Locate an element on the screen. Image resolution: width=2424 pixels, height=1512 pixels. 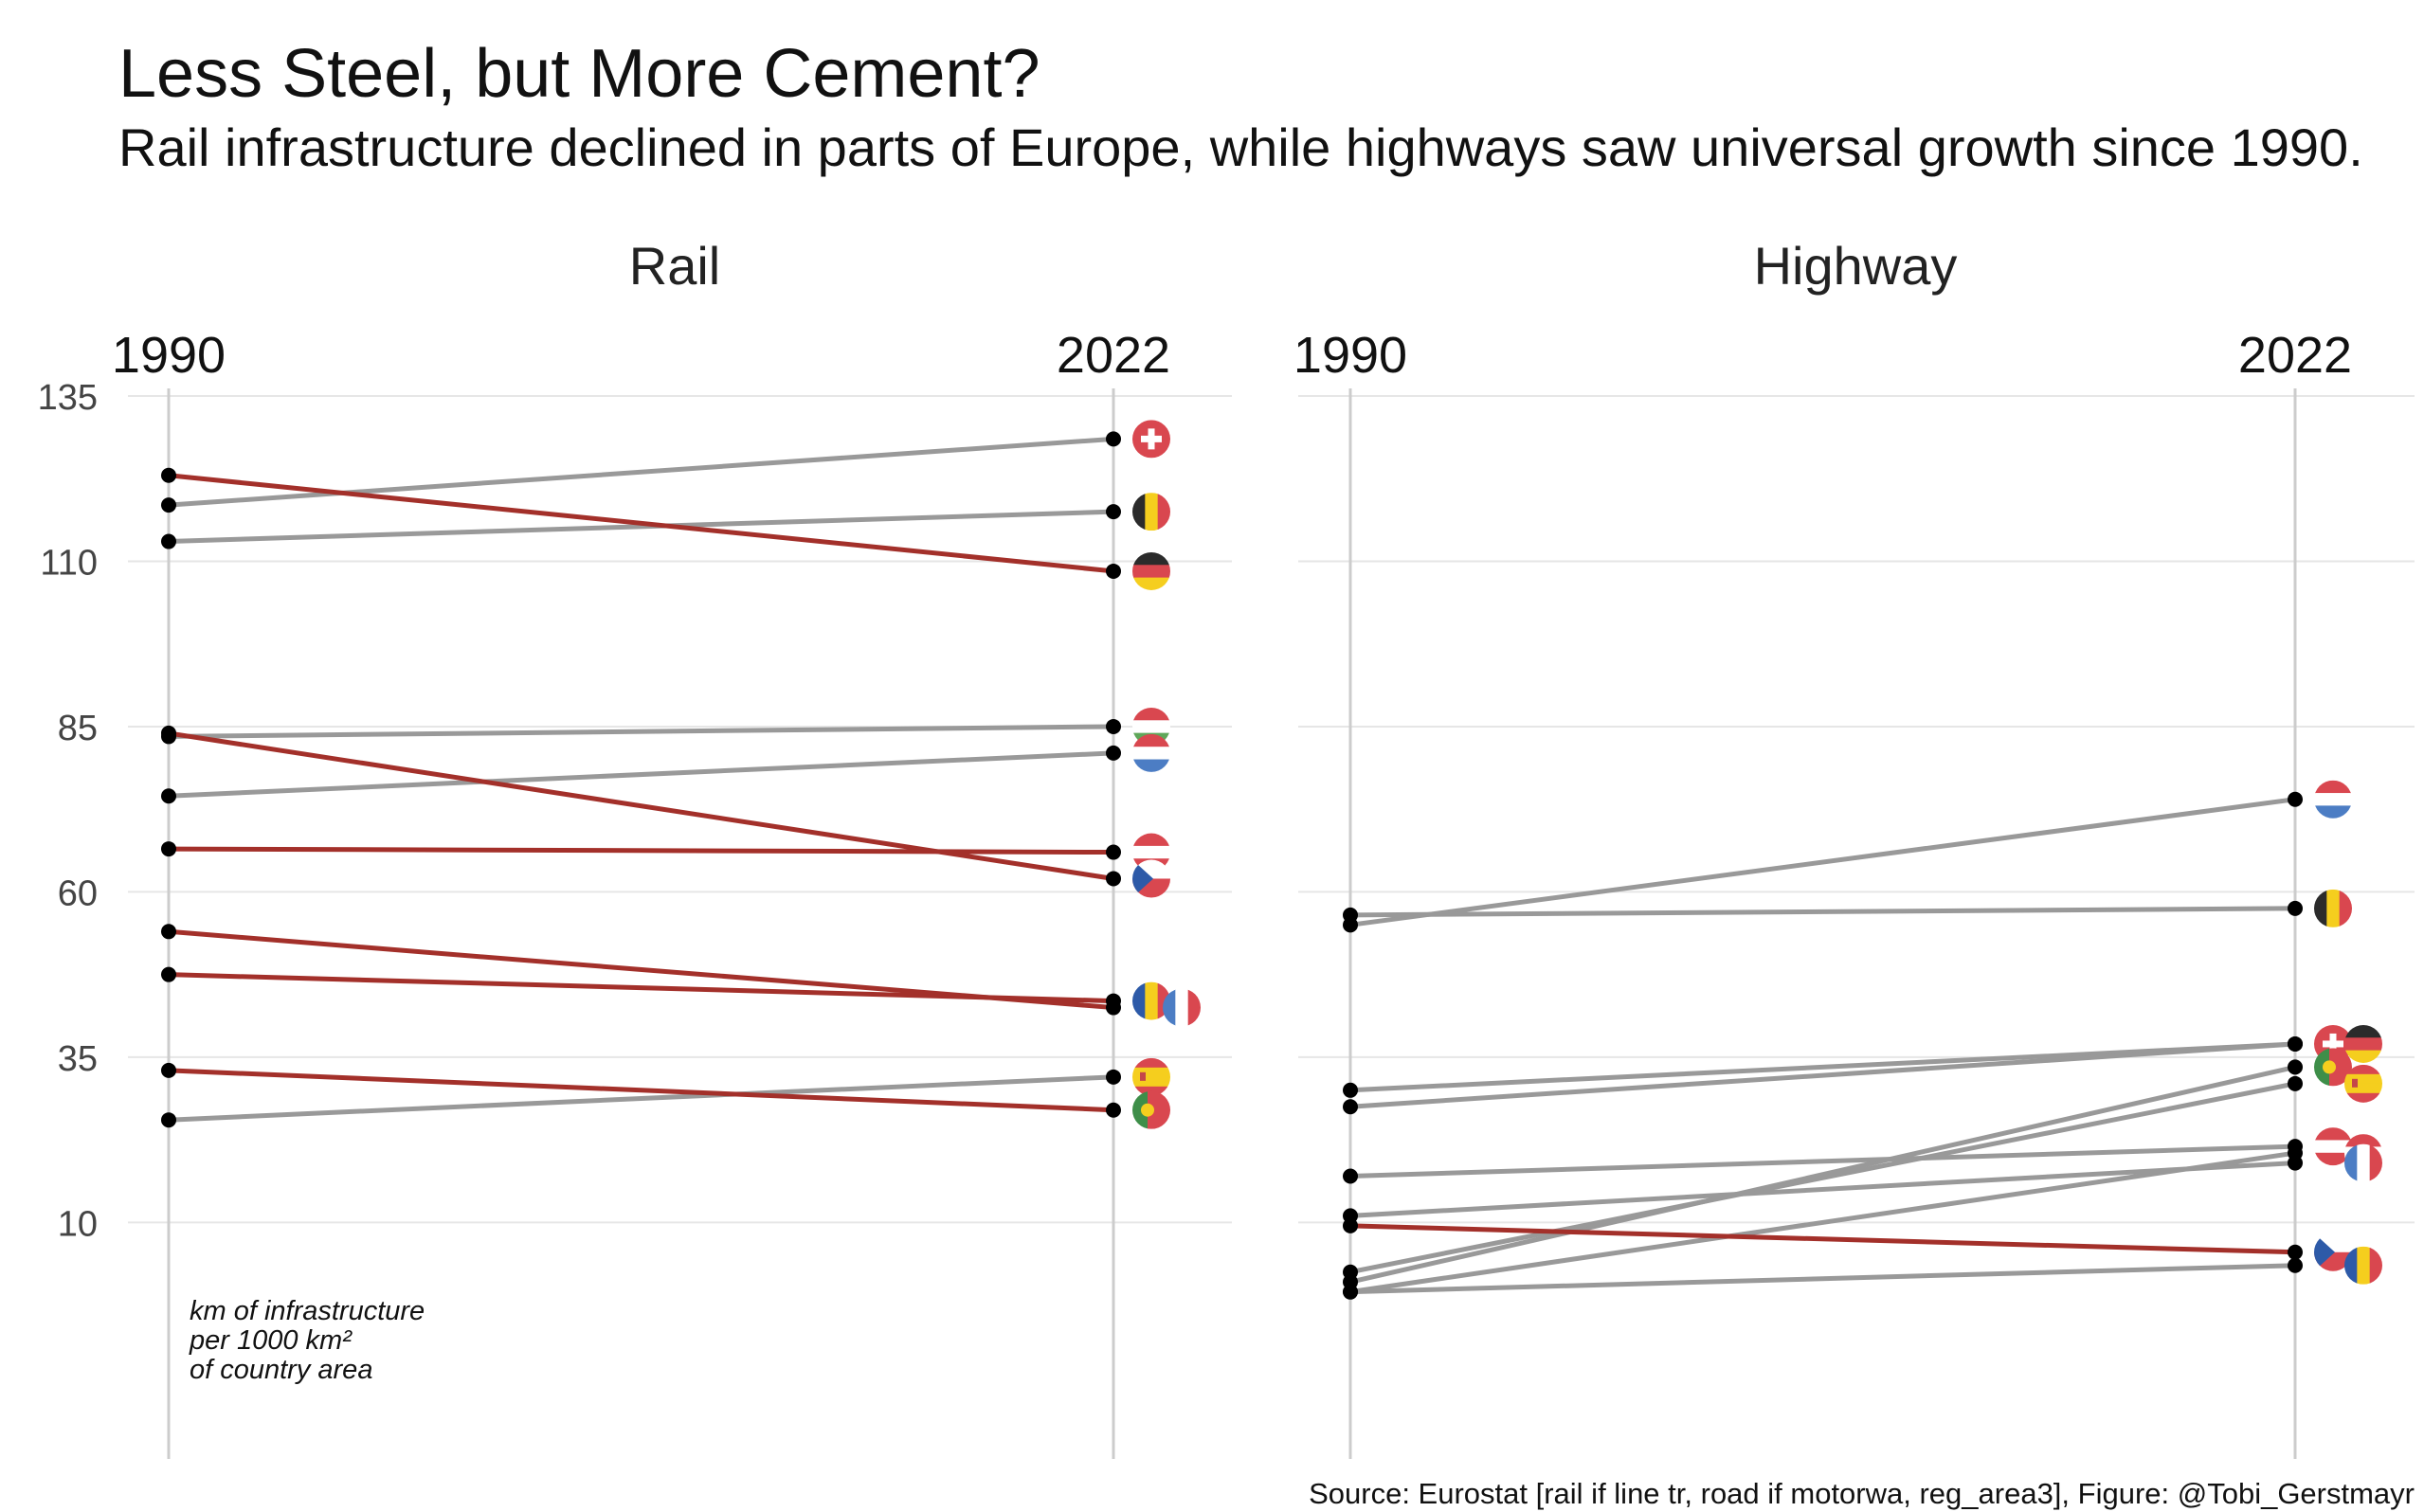
x-tick-label: 2022 is located at coordinates (2295, 355).